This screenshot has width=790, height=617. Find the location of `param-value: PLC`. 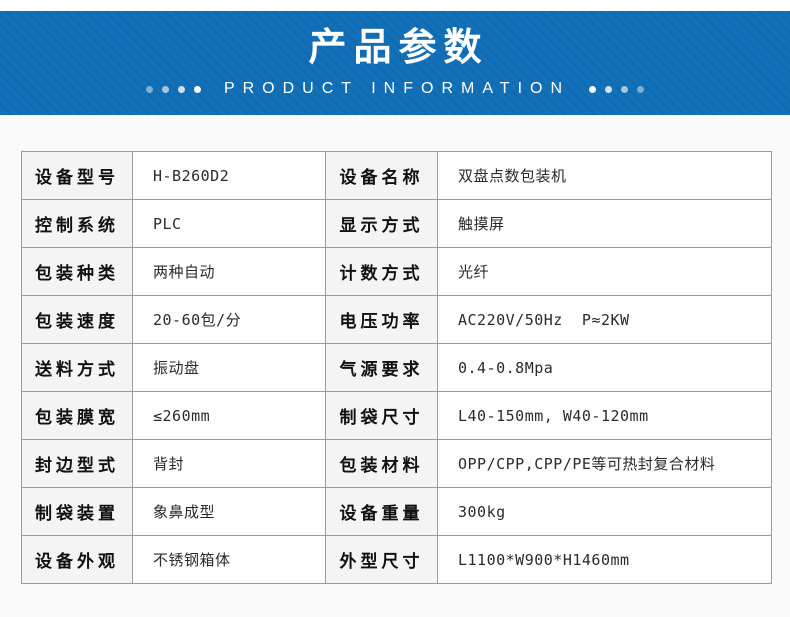

param-value: PLC is located at coordinates (229, 223).